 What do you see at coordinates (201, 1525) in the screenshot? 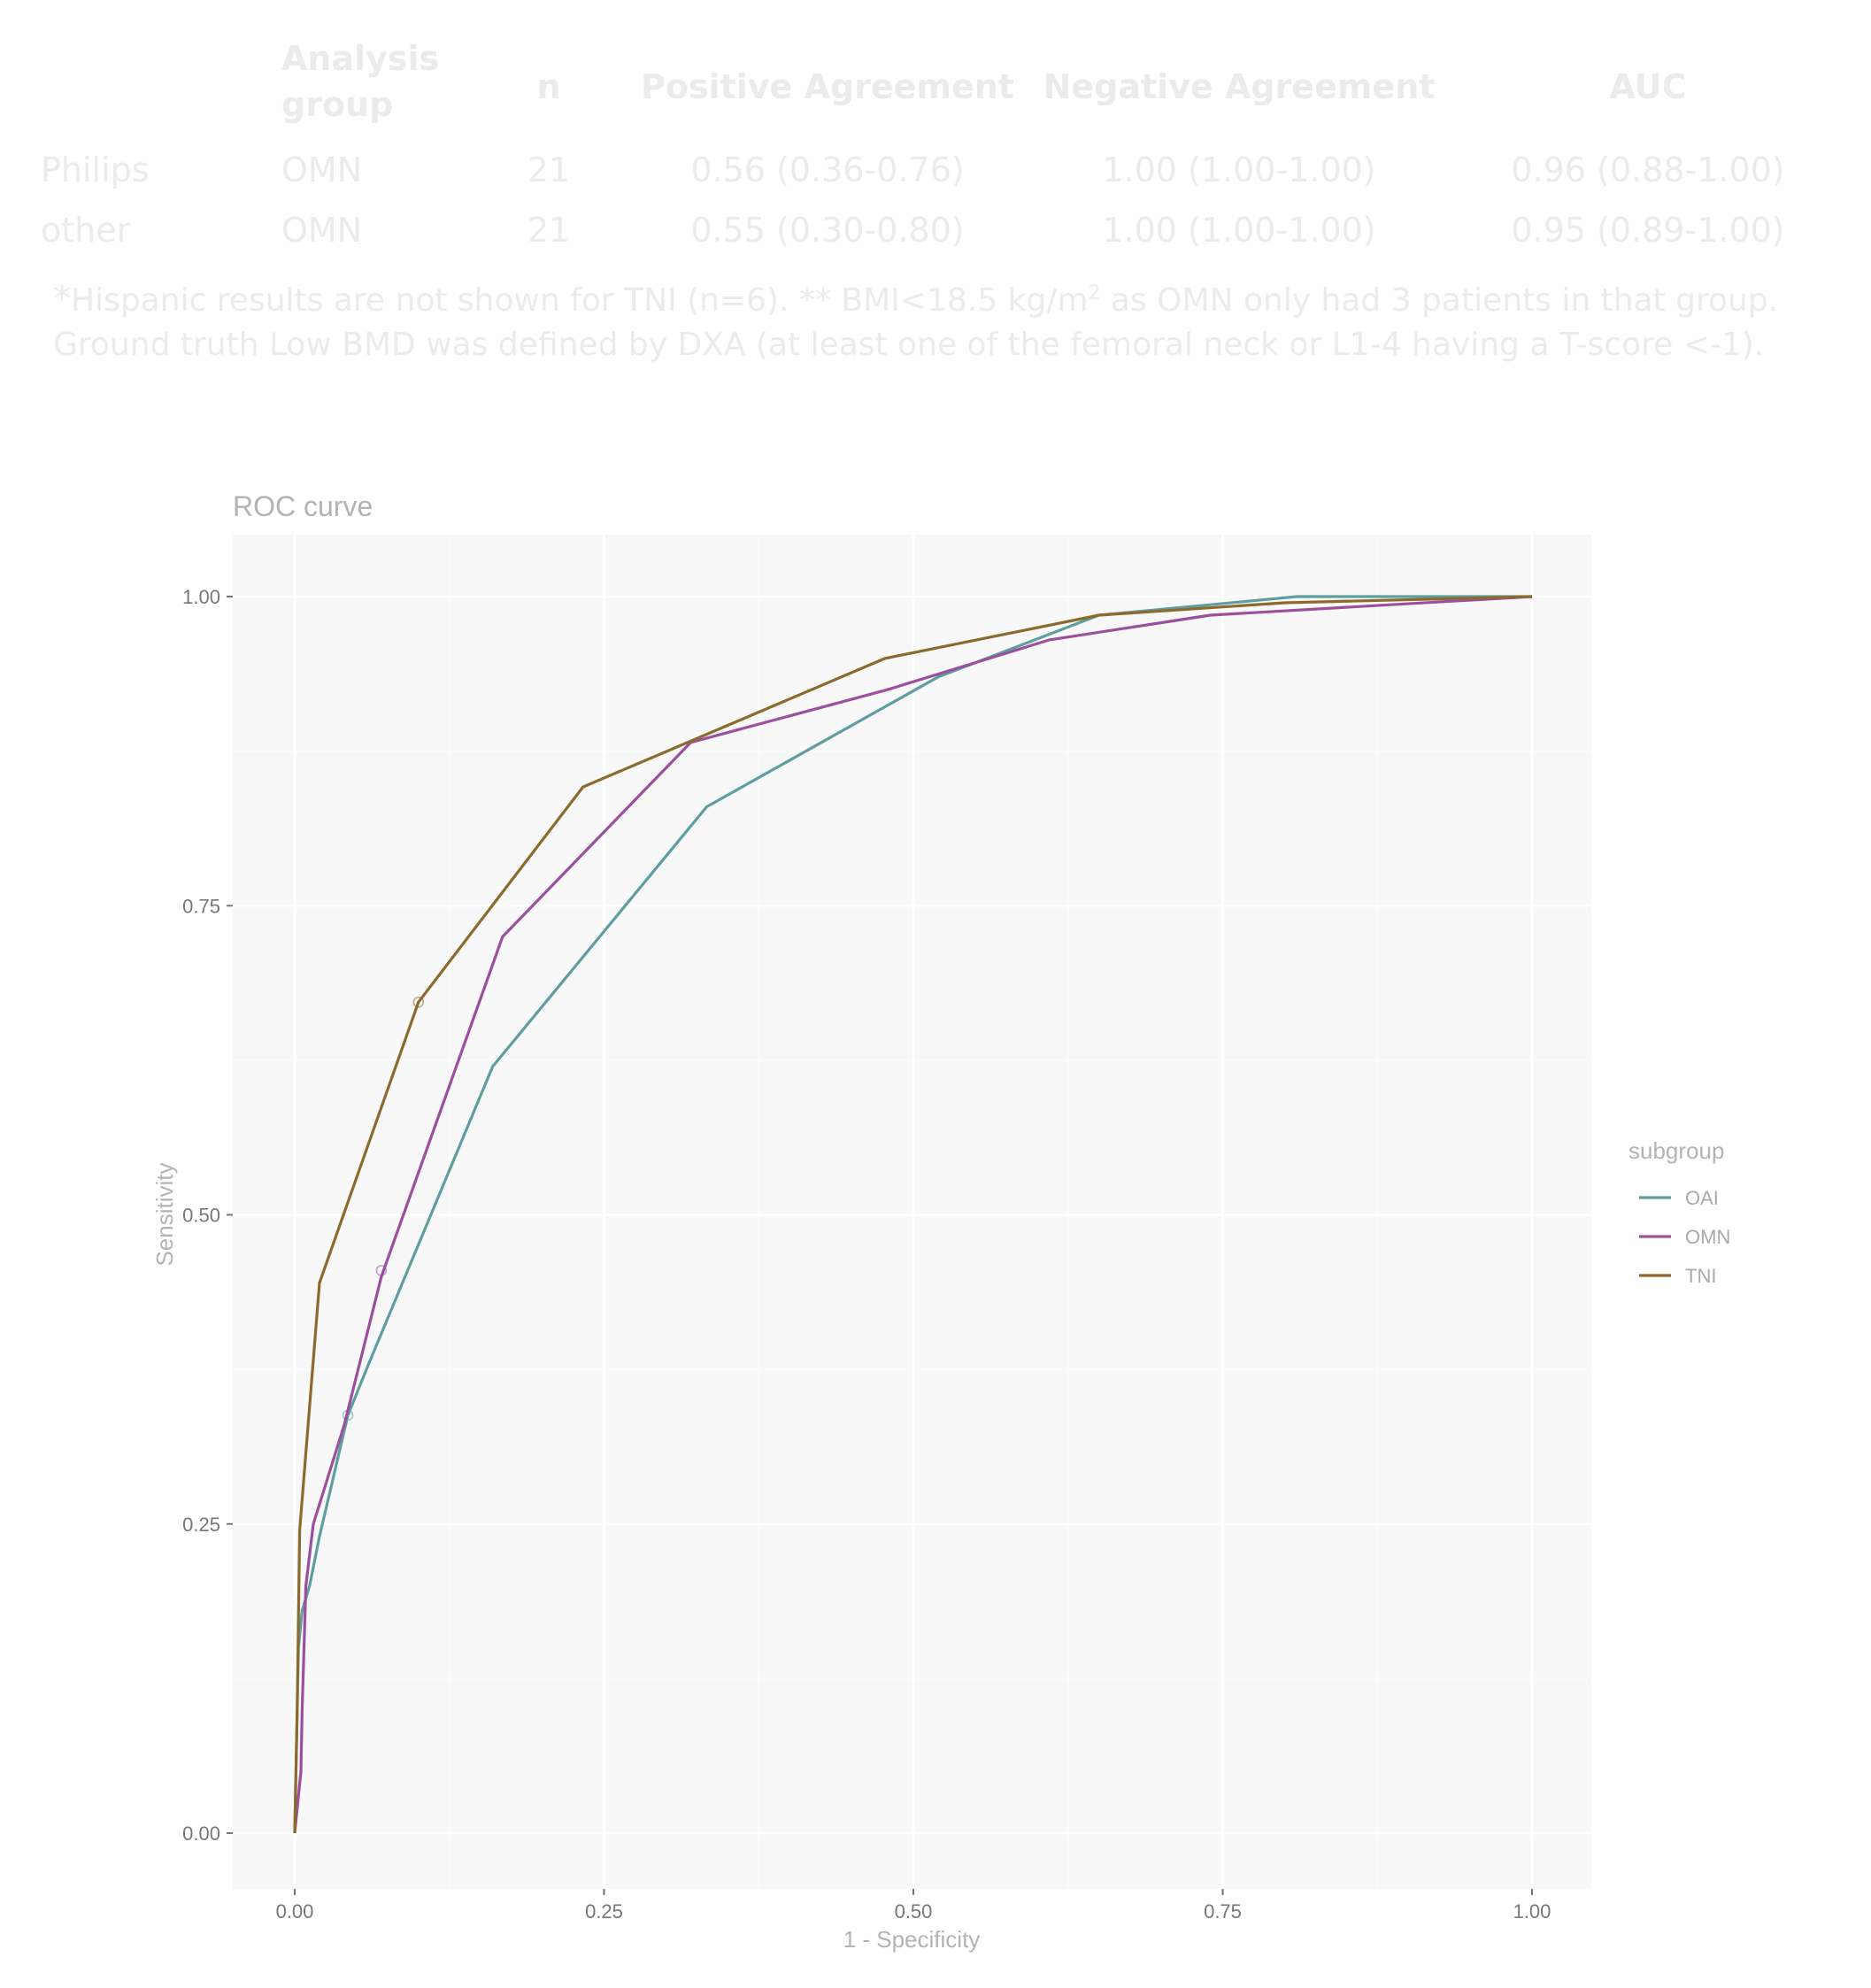
I see `y-tick-label: 0.25` at bounding box center [201, 1525].